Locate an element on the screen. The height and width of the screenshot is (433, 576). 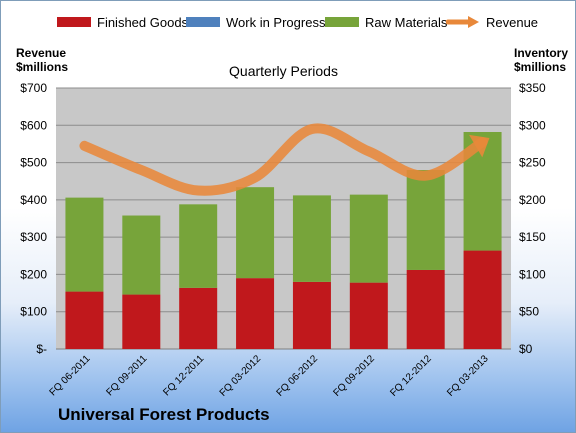
left-tick-label: $400 is located at coordinates (33, 200).